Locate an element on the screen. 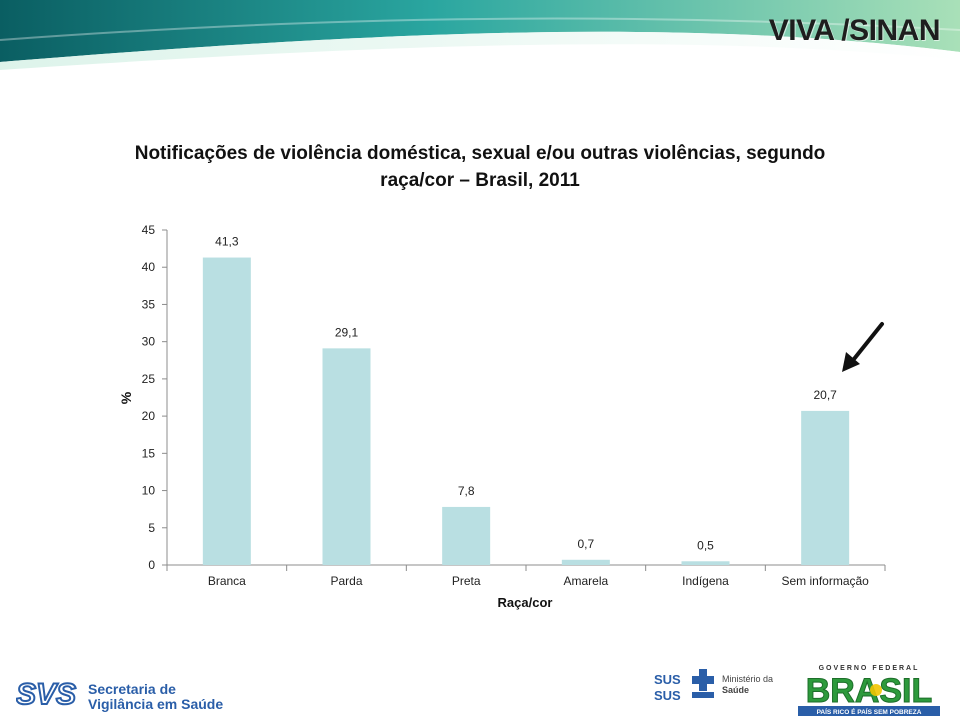 Image resolution: width=960 pixels, height=720 pixels. bar-value-label: 0,7 is located at coordinates (585, 544).